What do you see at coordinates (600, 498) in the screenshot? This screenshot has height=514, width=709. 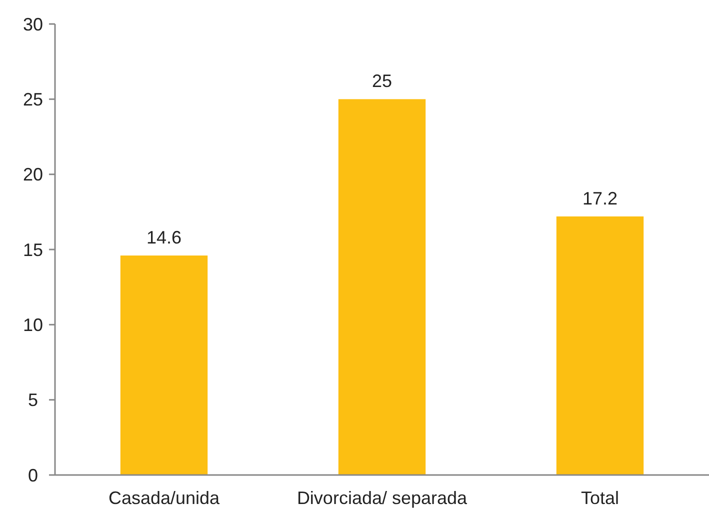 I see `x-tick-label: Total` at bounding box center [600, 498].